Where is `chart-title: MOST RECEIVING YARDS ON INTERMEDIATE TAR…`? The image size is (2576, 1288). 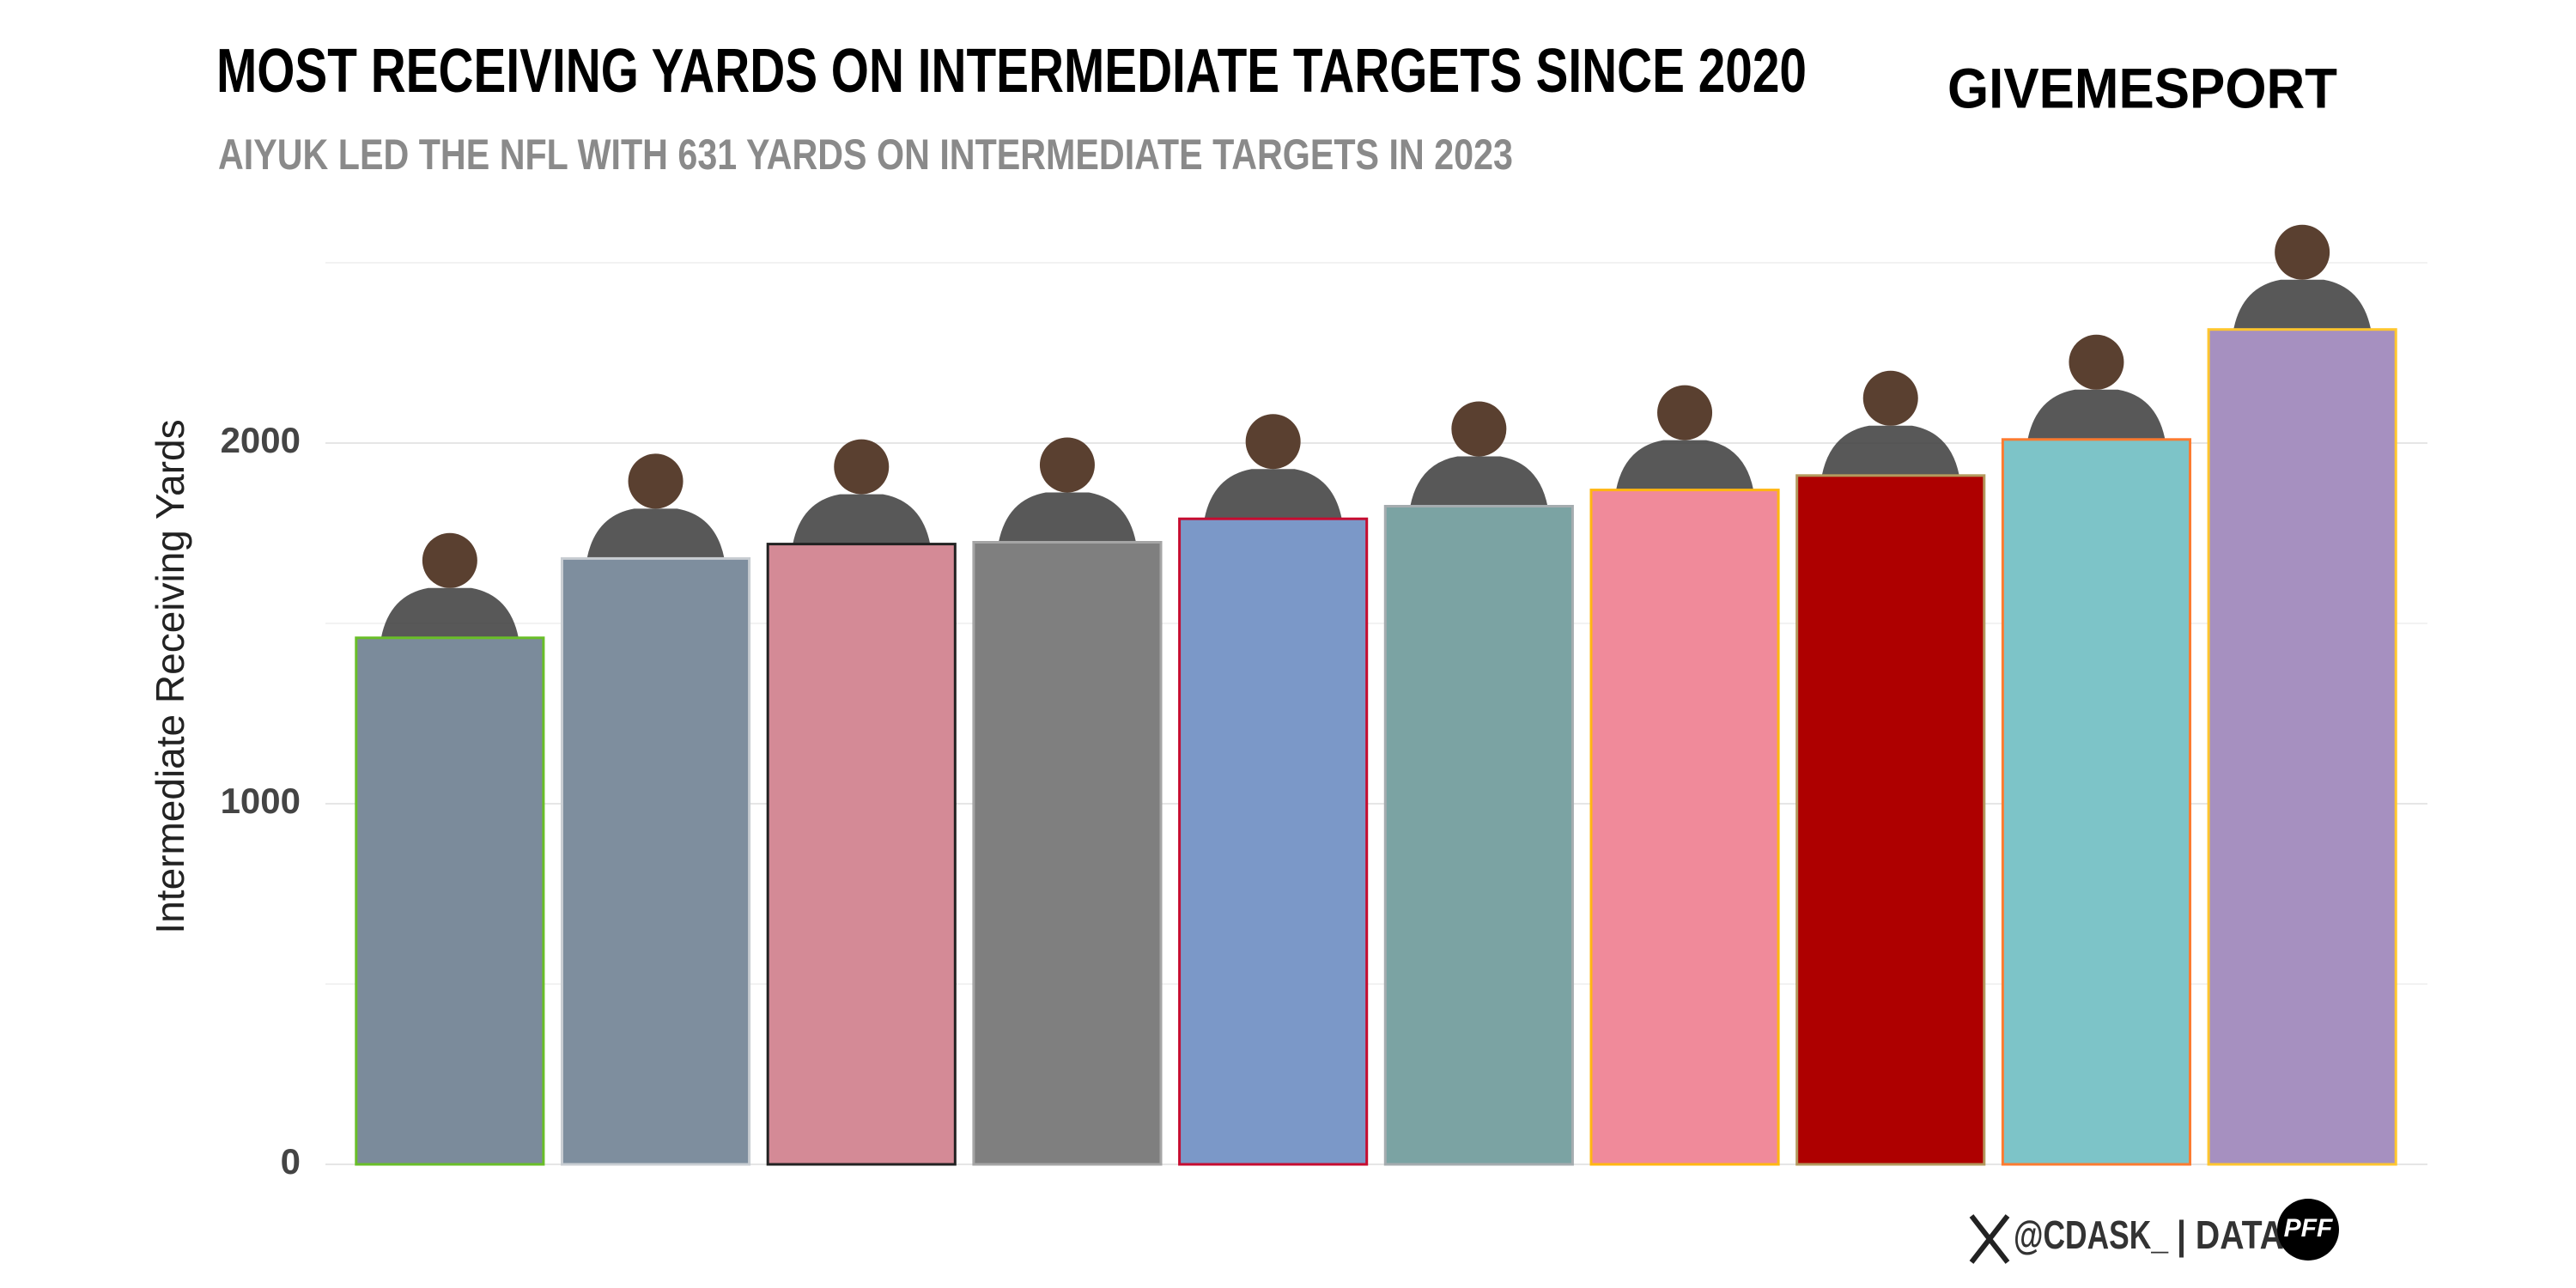
chart-title: MOST RECEIVING YARDS ON INTERMEDIATE TAR… is located at coordinates (1012, 71).